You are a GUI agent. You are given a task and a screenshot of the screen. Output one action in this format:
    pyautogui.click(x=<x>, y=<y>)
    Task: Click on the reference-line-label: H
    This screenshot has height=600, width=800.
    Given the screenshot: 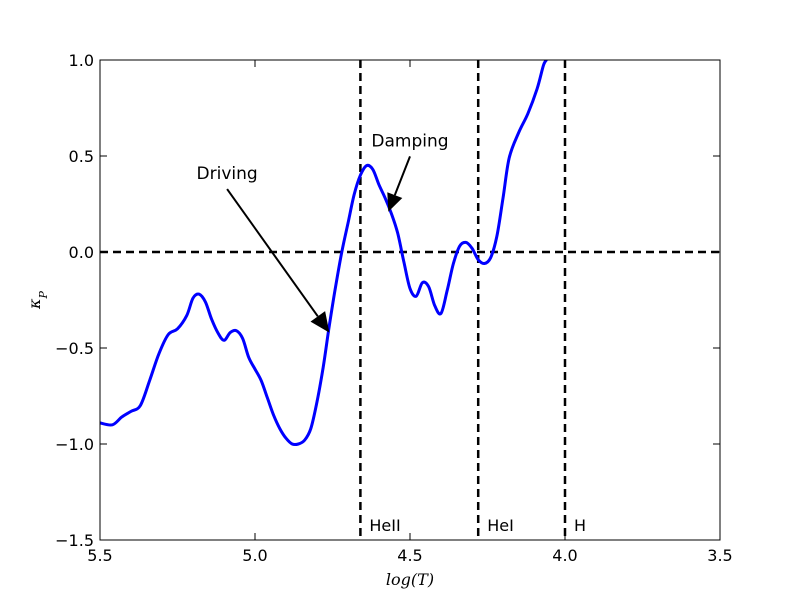 What is the action you would take?
    pyautogui.click(x=580, y=525)
    